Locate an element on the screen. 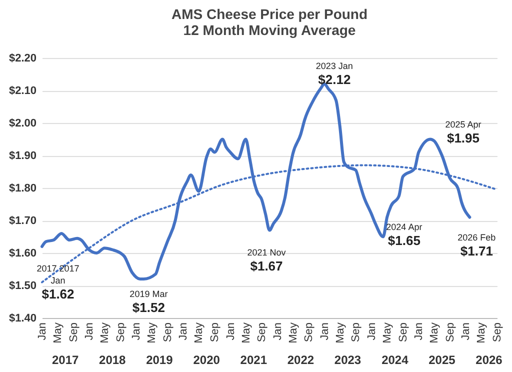  y-tick-label: $2.10 is located at coordinates (22, 91).